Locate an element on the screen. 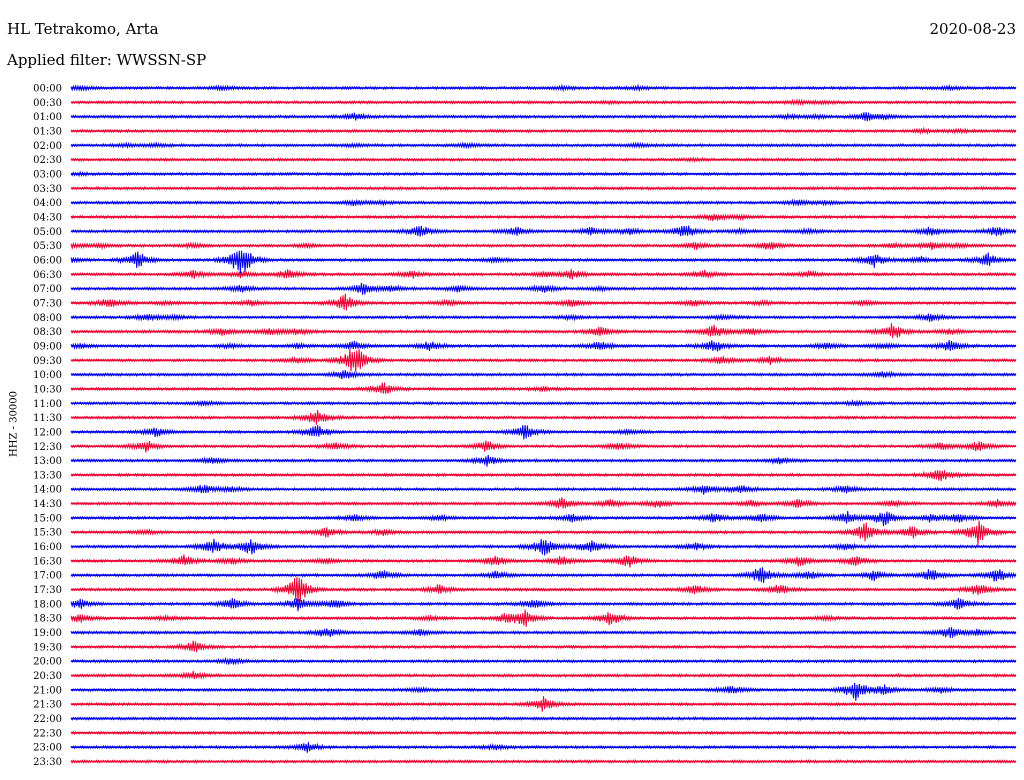  time-label: 00:00 is located at coordinates (47, 89).